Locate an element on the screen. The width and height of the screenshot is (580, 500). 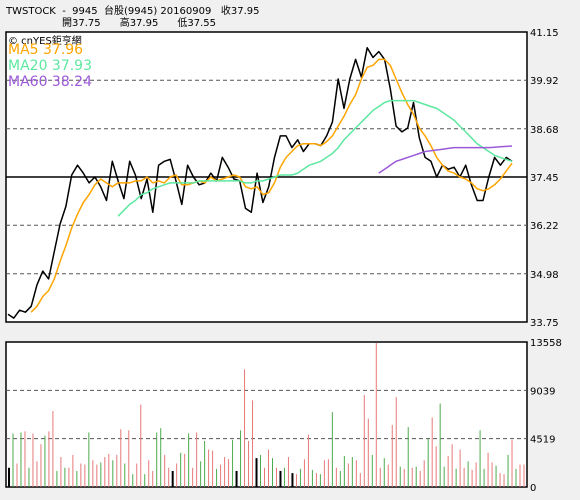
watermark: © cnYES鉅亨網 is located at coordinates (45, 41).